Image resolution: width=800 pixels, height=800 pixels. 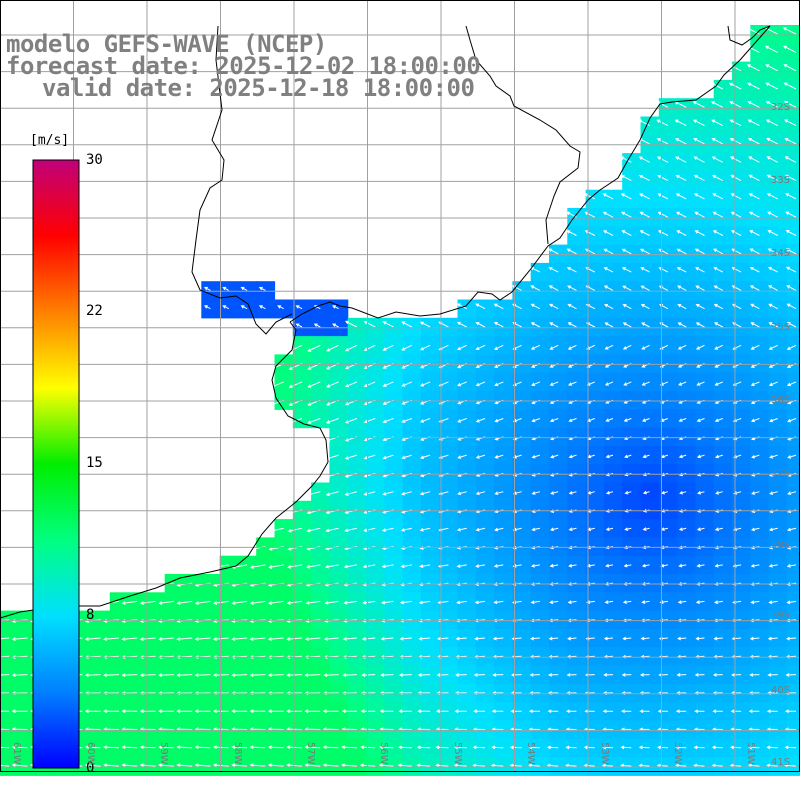 I want to click on lon-label: 55W, so click(x=457, y=753).